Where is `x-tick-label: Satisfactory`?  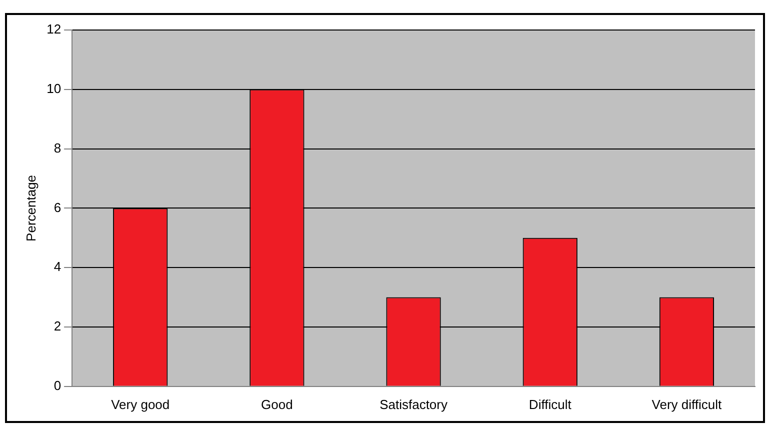 x-tick-label: Satisfactory is located at coordinates (414, 404).